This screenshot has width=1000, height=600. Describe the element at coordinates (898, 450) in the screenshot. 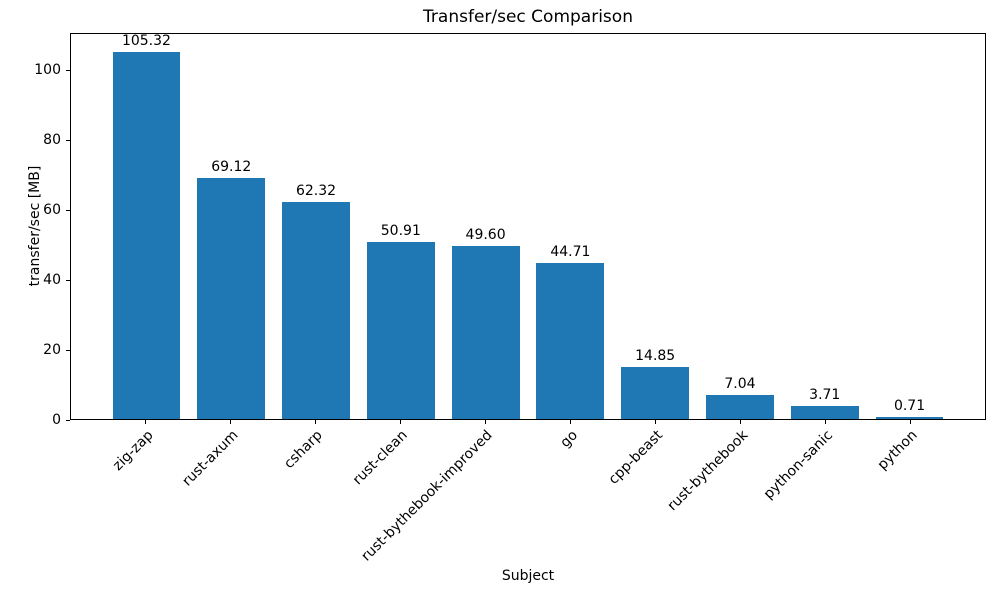

I see `x-tick-label: python` at that location.